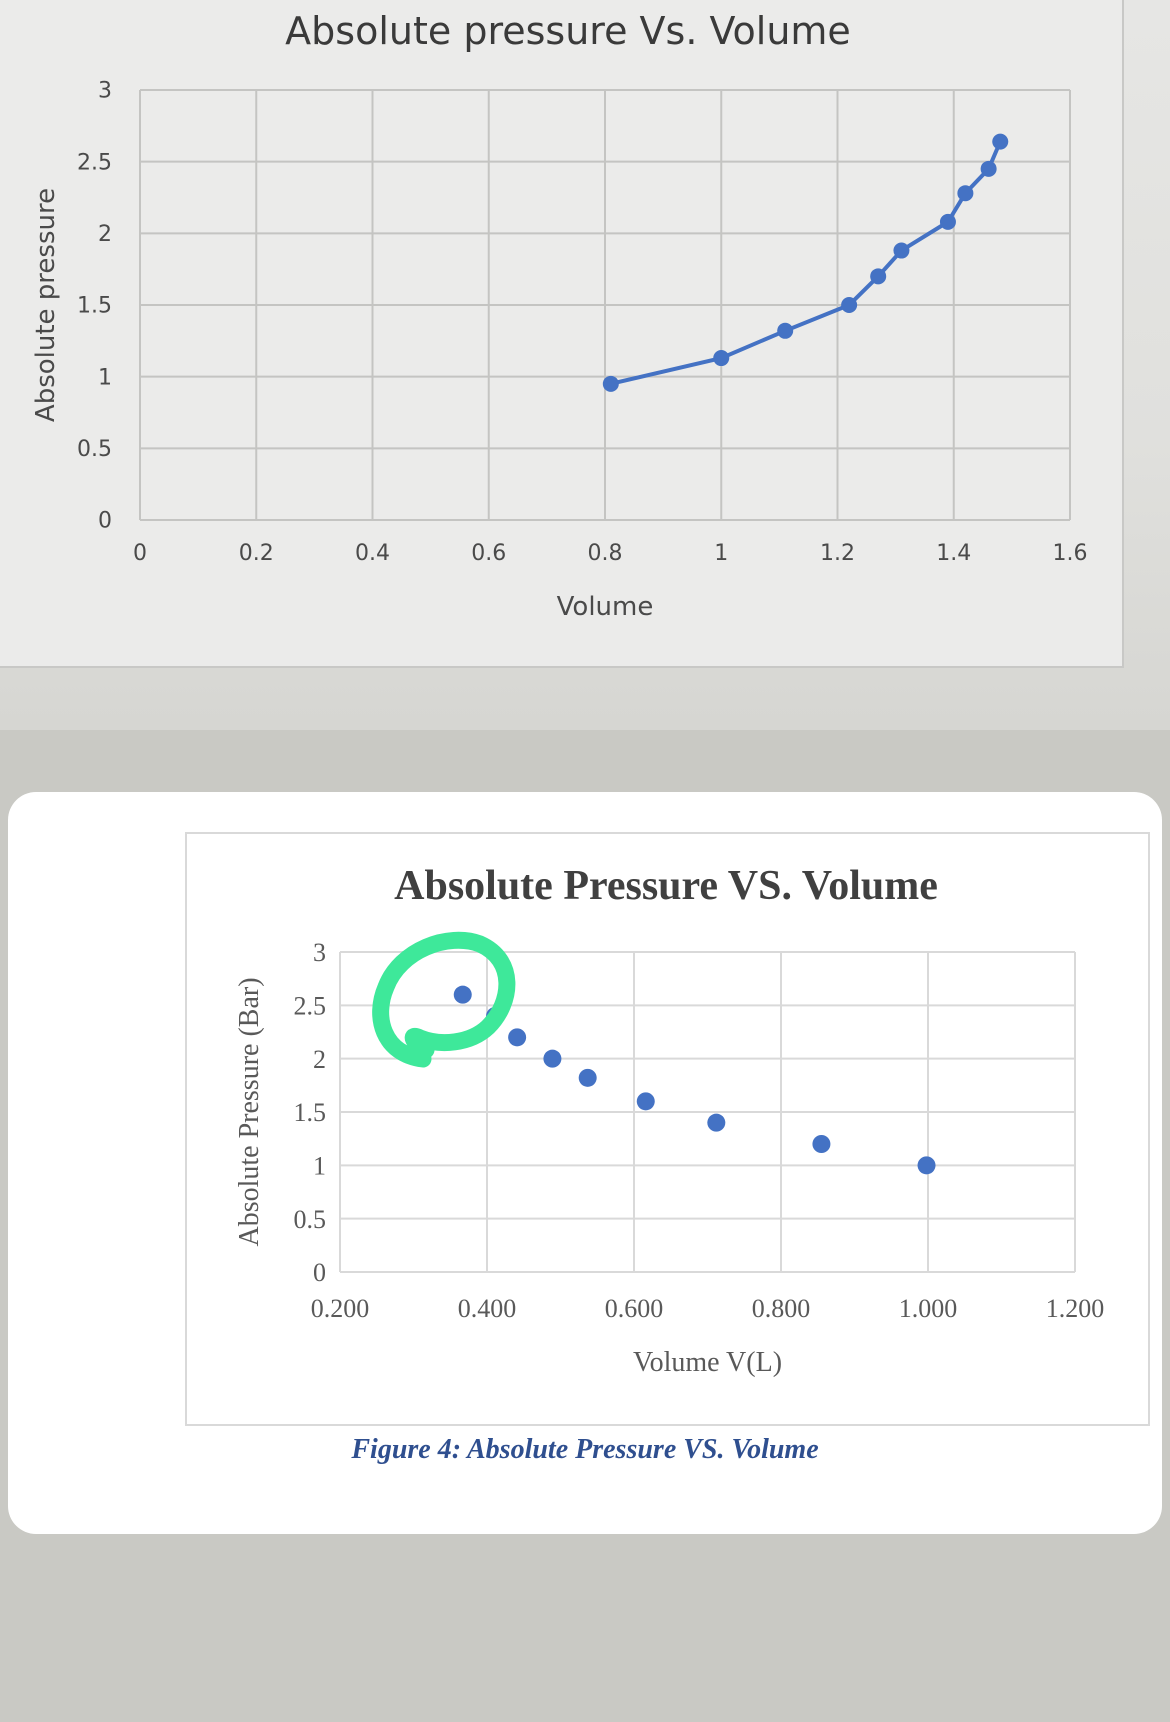 The height and width of the screenshot is (1722, 1170). What do you see at coordinates (634, 1308) in the screenshot?
I see `x-tick-label: 0.600` at bounding box center [634, 1308].